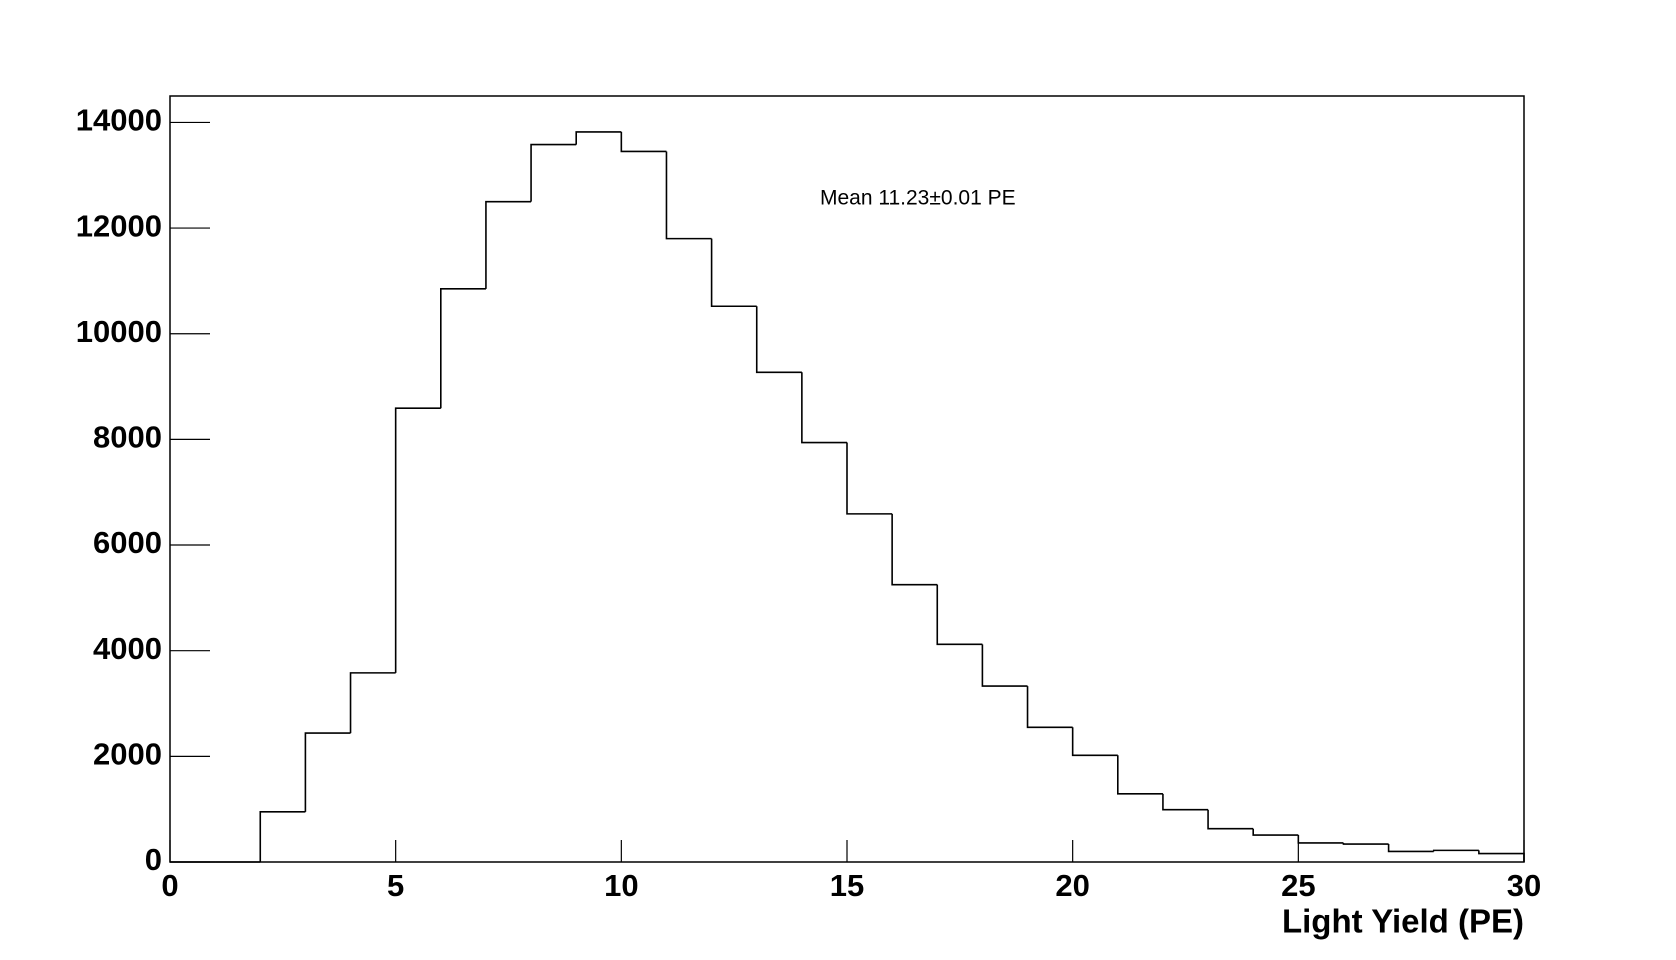  Describe the element at coordinates (918, 198) in the screenshot. I see `annotation: Mean 11.23±0.01 PE` at that location.